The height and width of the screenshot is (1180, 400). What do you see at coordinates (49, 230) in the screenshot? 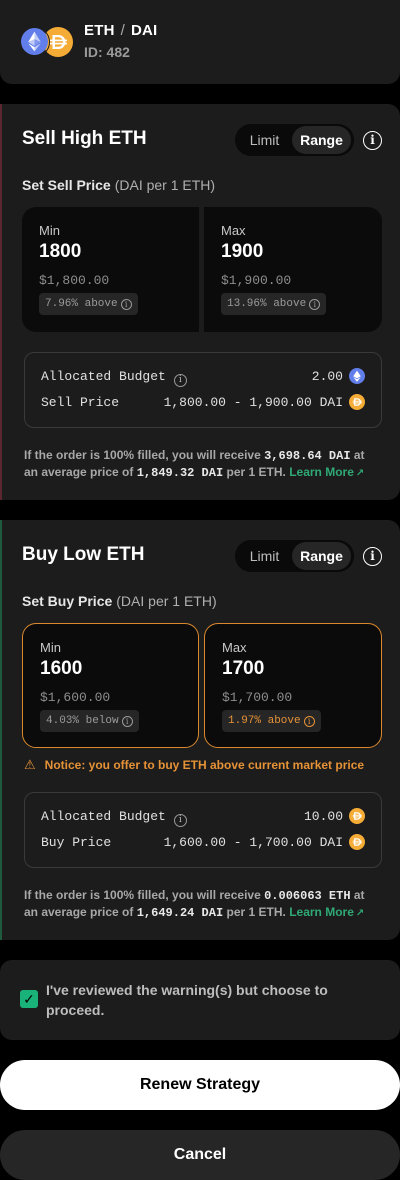
I see `sell-min-label: Min` at bounding box center [49, 230].